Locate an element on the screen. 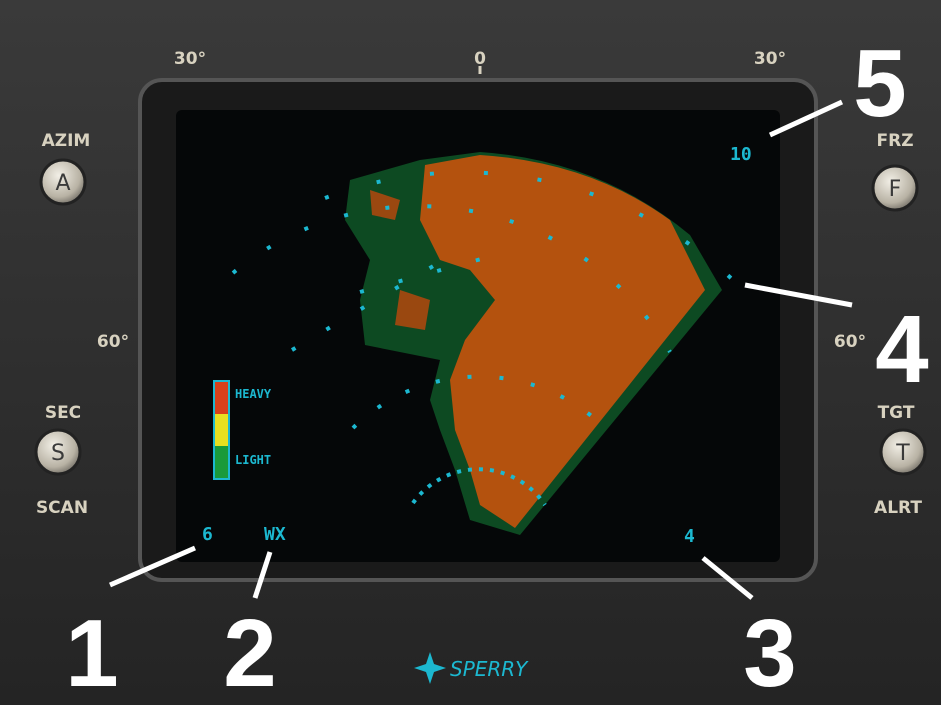 The height and width of the screenshot is (705, 941). heavy-cell is located at coordinates (400, 260).